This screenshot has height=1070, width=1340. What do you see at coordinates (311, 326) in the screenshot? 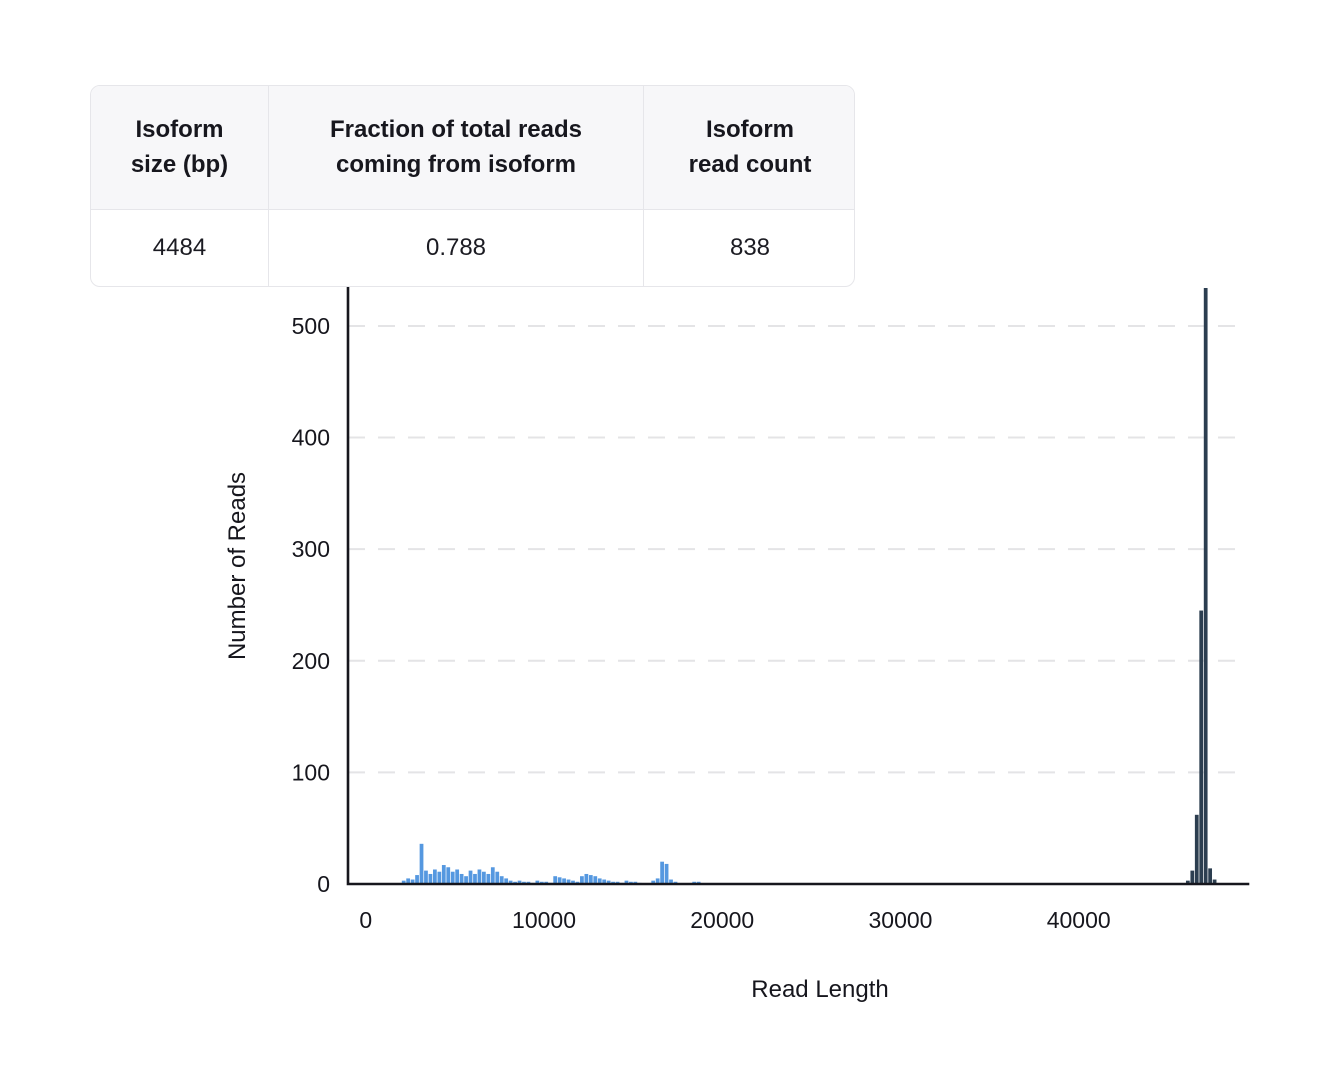
I see `y-tick-label: 500` at bounding box center [311, 326].